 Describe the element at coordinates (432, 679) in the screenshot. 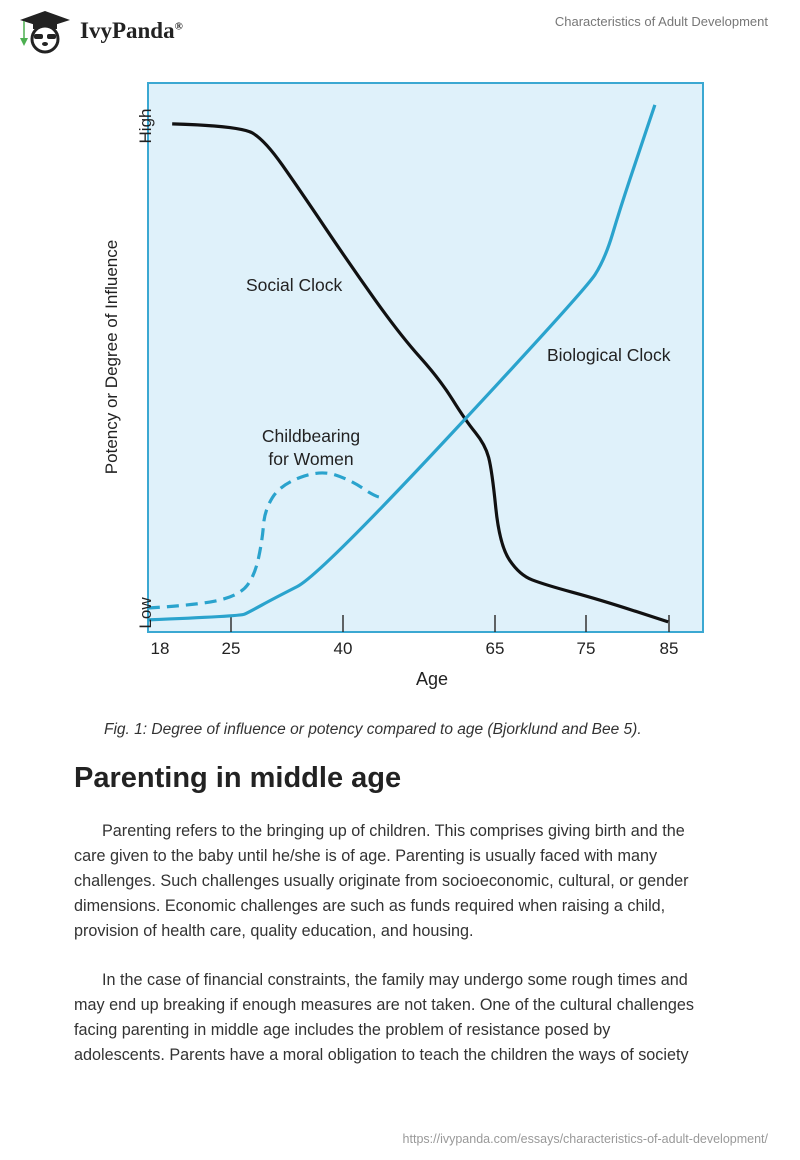

I see `x-axis-label: Age` at that location.